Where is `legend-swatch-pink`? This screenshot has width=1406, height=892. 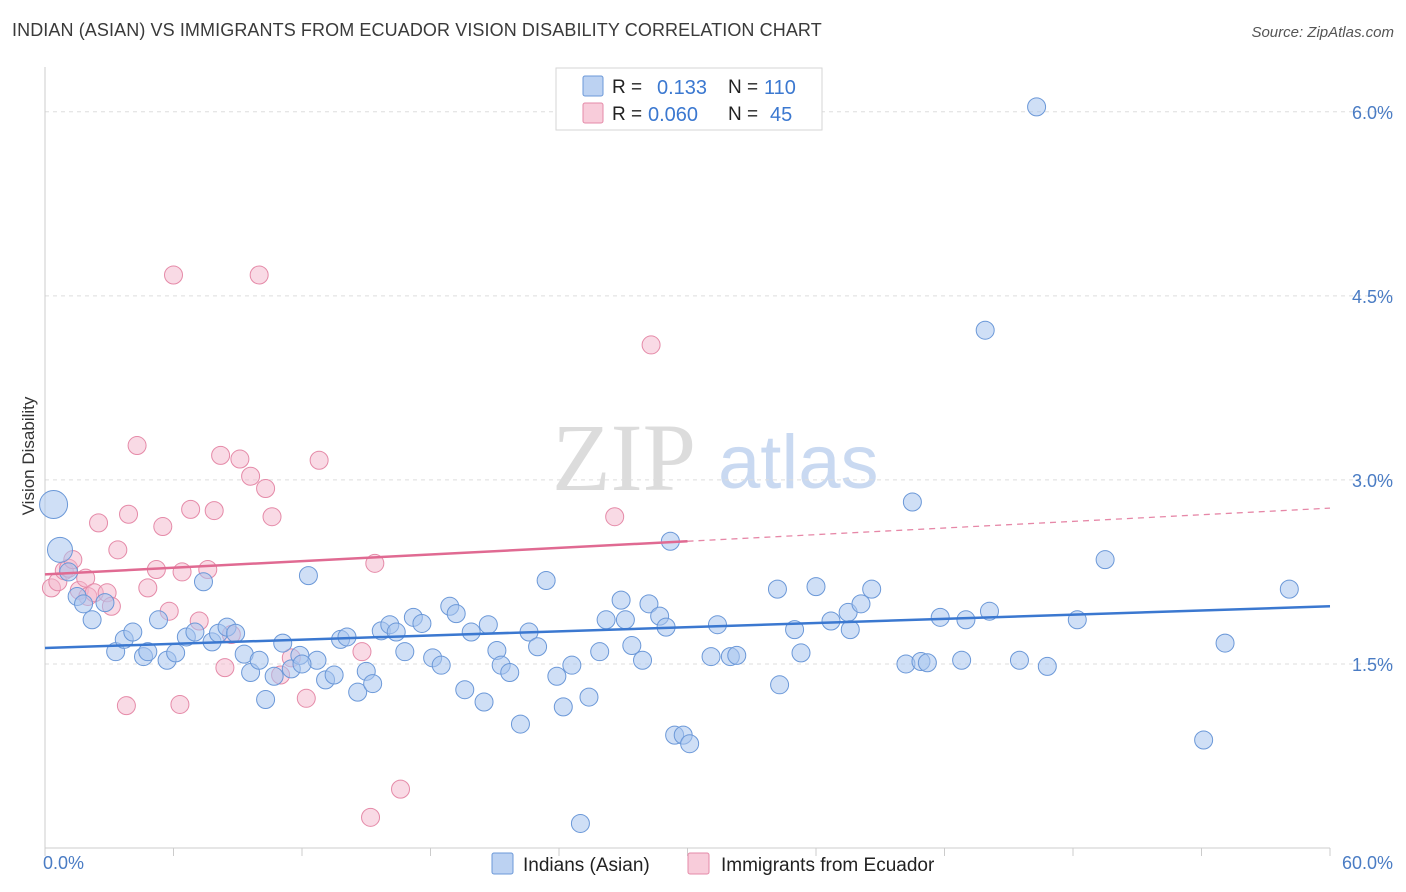
legend-swatch-pink is located at coordinates (593, 113).